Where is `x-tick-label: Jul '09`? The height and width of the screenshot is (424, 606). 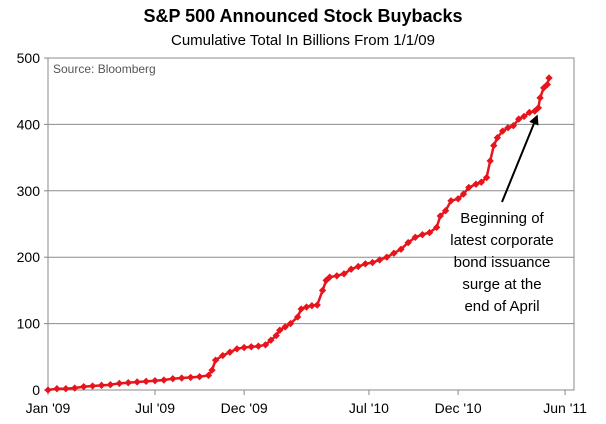 x-tick-label: Jul '09 is located at coordinates (155, 408).